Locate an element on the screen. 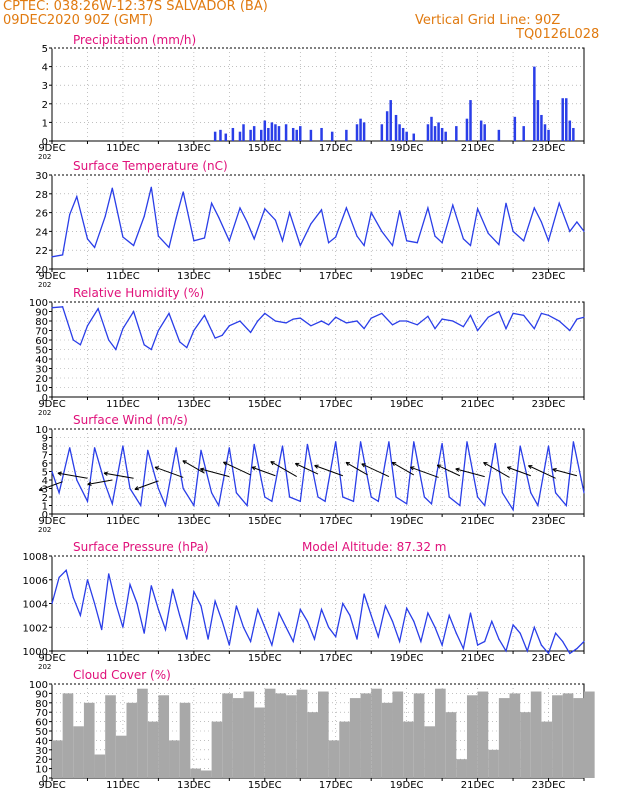  y-tick-label: 60 is located at coordinates (41, 341).